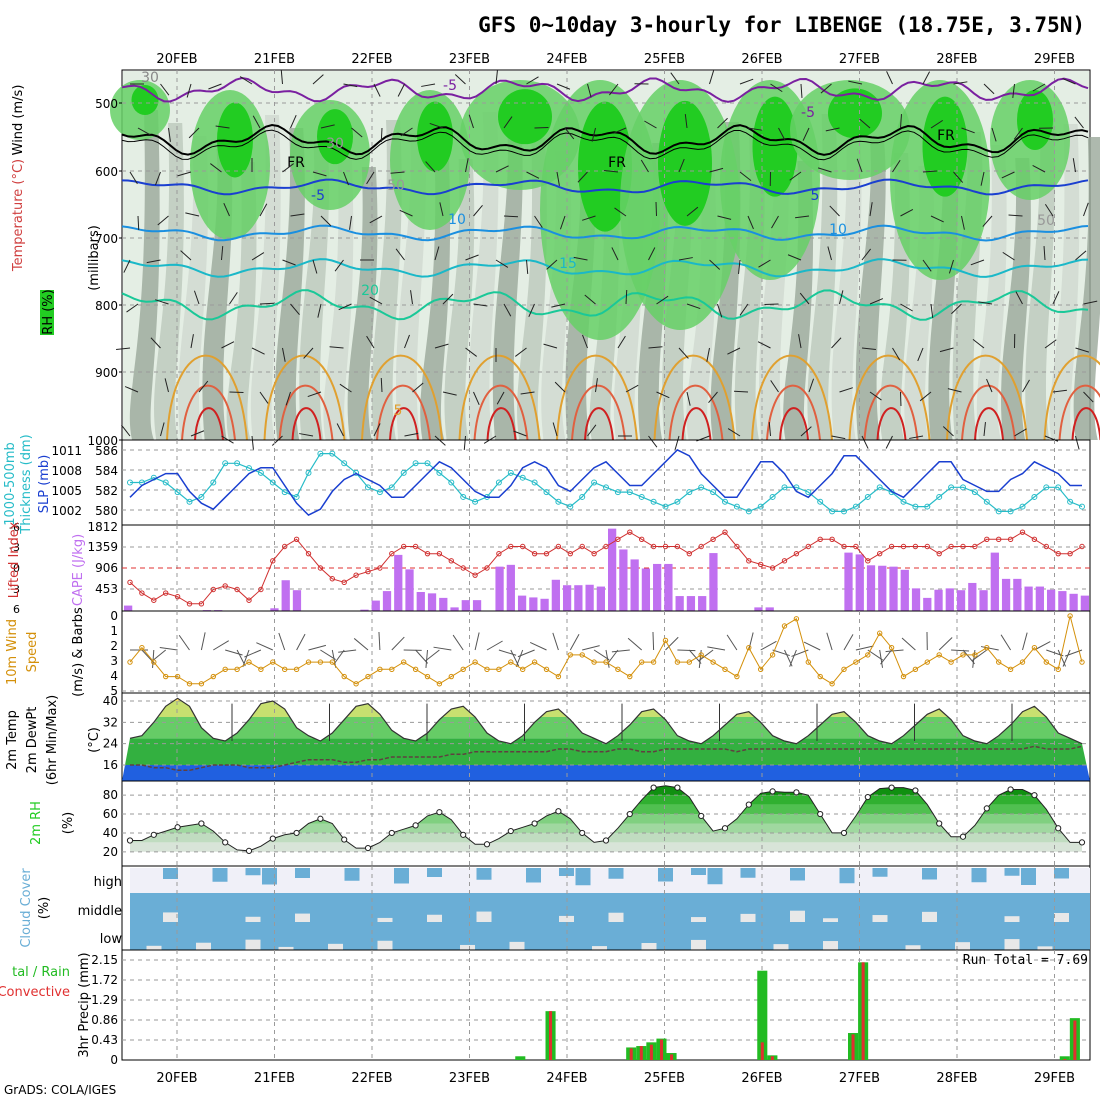 The width and height of the screenshot is (1100, 1100). I want to click on thickness-tick: 584, so click(106, 471).